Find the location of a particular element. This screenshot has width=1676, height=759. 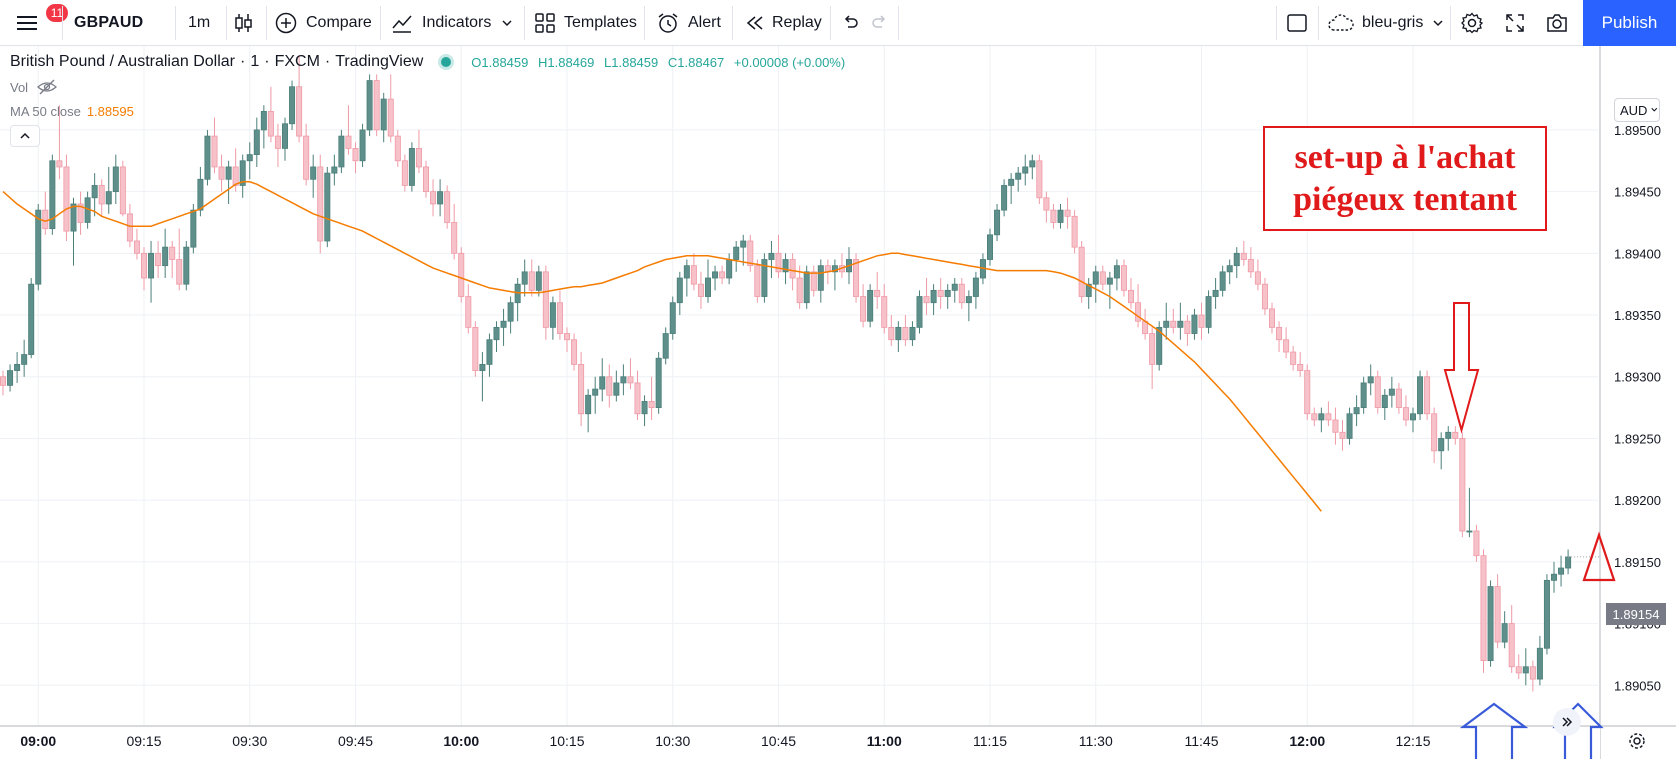

annotation-text-box: set-up à l'achat piégeux tentant is located at coordinates (1405, 178).